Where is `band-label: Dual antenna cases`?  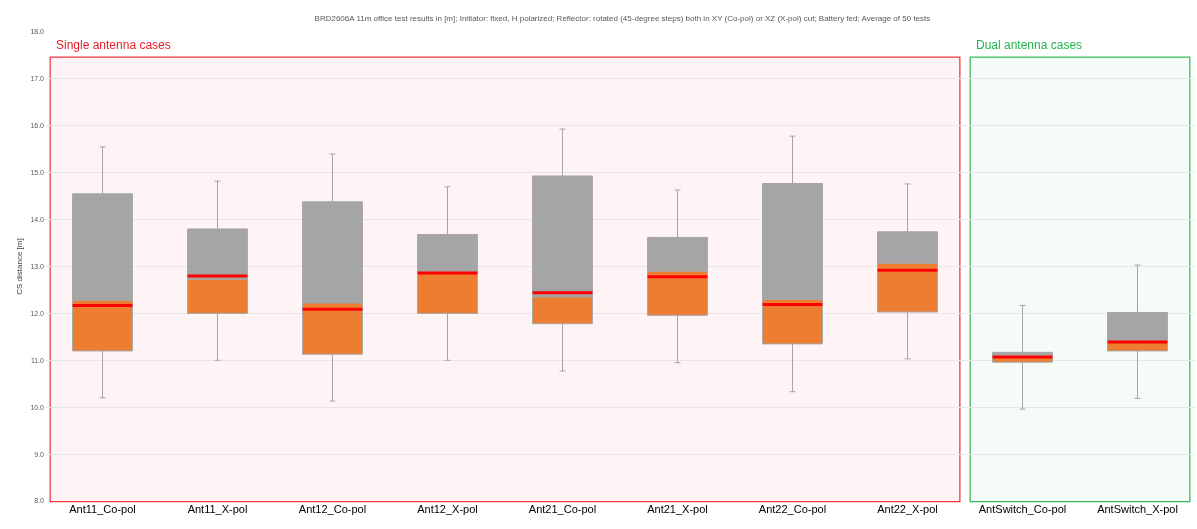
band-label: Dual antenna cases is located at coordinates (1029, 45).